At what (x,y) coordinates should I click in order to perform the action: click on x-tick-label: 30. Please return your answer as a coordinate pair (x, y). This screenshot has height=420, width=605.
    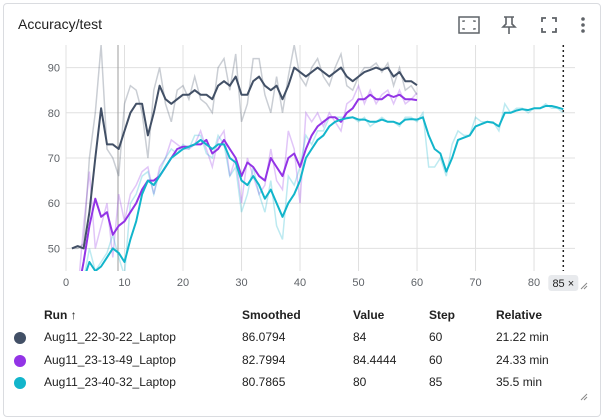
    Looking at the image, I should click on (241, 283).